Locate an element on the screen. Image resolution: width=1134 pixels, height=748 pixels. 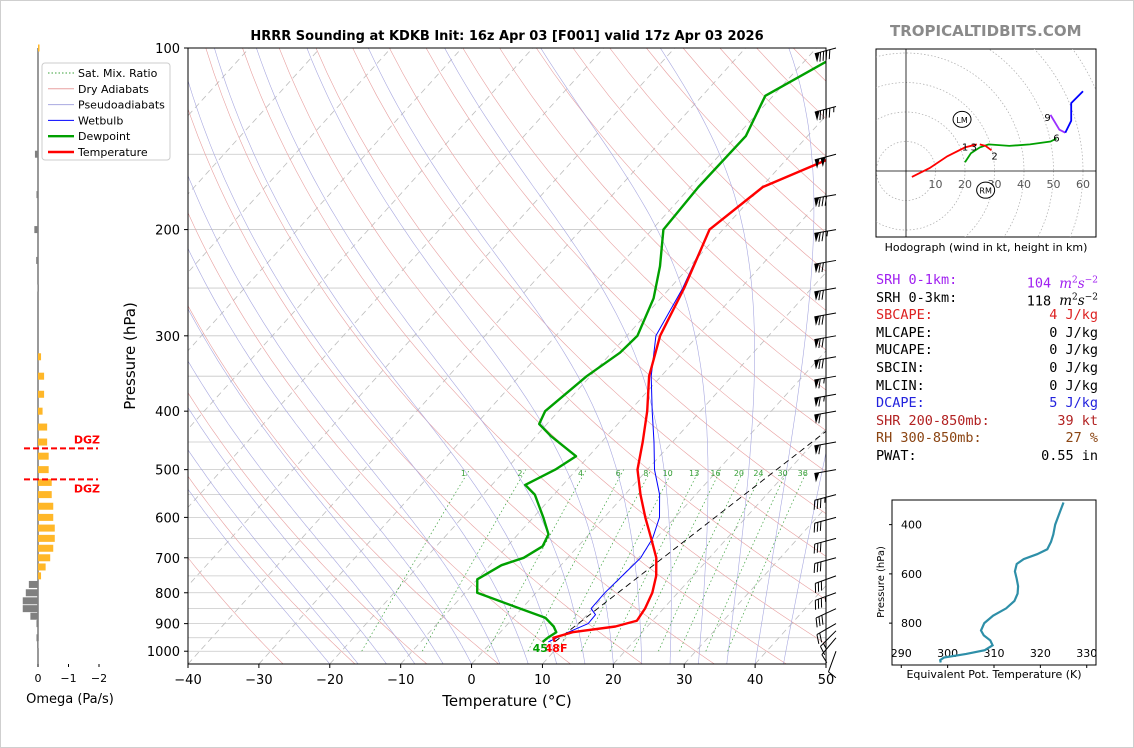
index-label: SRH 0-3km: is located at coordinates (917, 297).